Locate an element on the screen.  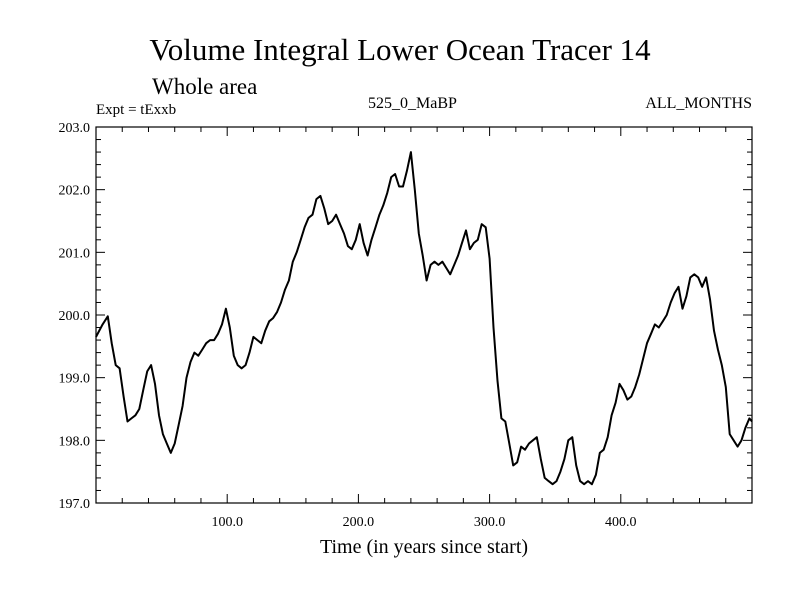
x-tick-label: 100.0 is located at coordinates (227, 522).